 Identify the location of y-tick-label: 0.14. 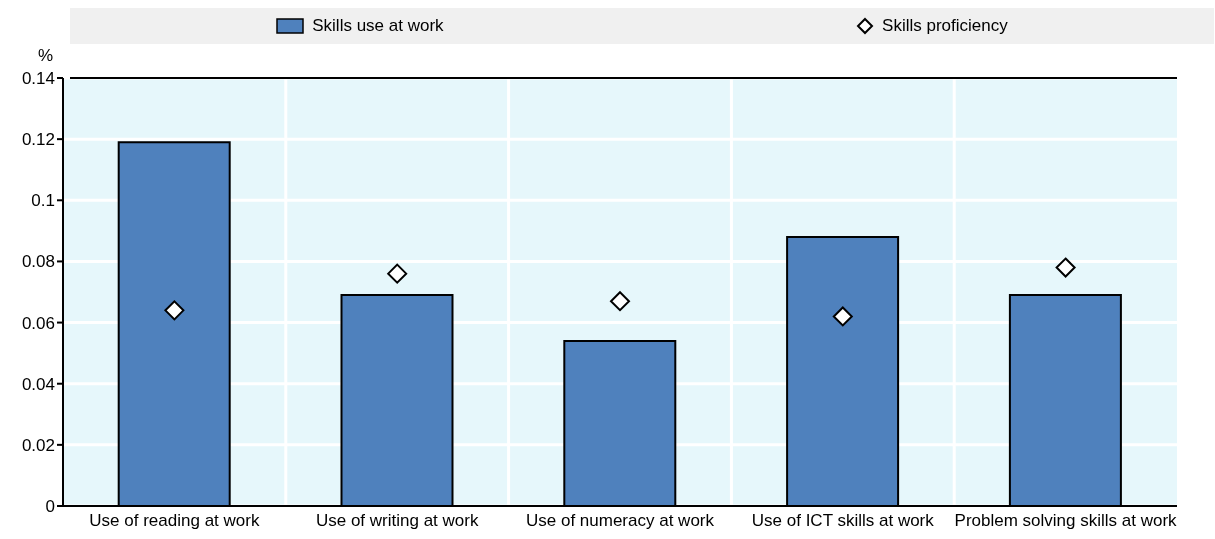
(38, 79).